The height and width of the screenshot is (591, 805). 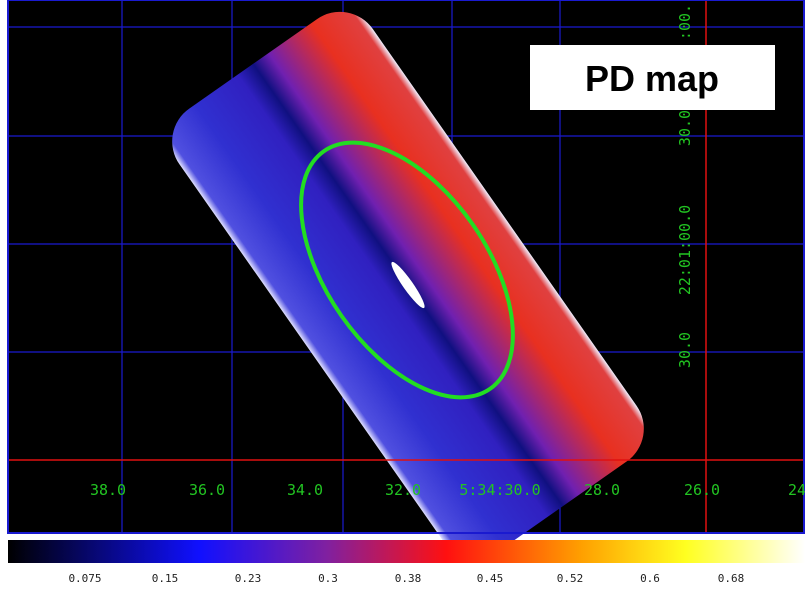 I want to click on region-ellipse, so click(x=407, y=270).